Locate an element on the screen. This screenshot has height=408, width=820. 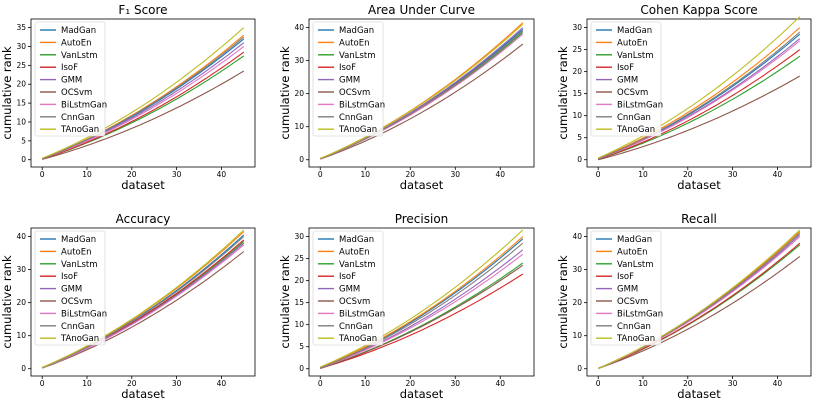
y-axis-label: cumulative rank is located at coordinates (563, 302).